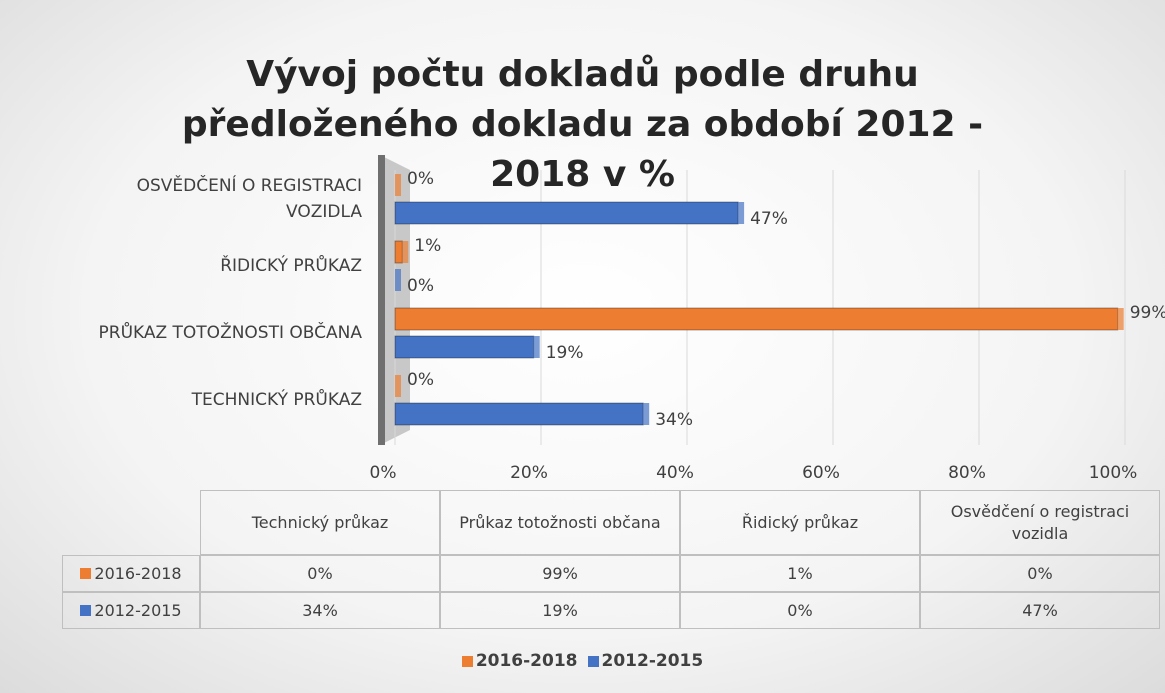 This screenshot has width=1165, height=693. What do you see at coordinates (1147, 313) in the screenshot?
I see `data-label: 99%` at bounding box center [1147, 313].